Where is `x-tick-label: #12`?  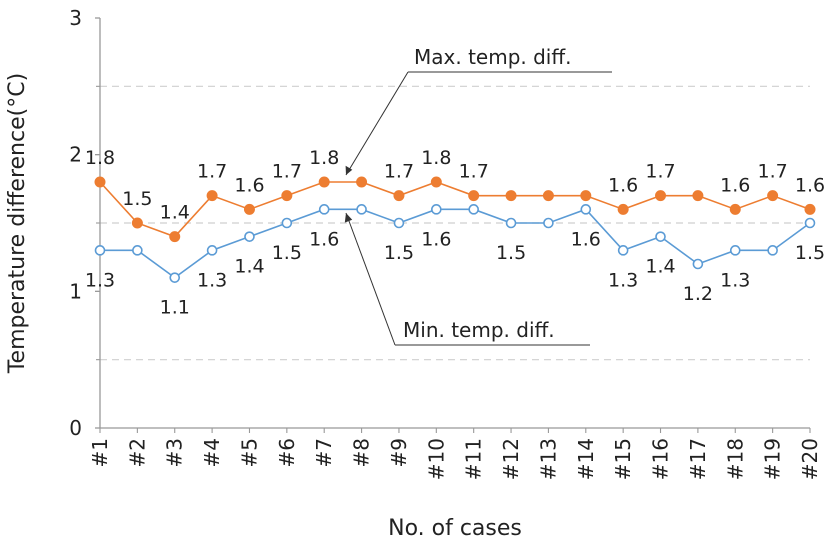 x-tick-label: #12 is located at coordinates (511, 459).